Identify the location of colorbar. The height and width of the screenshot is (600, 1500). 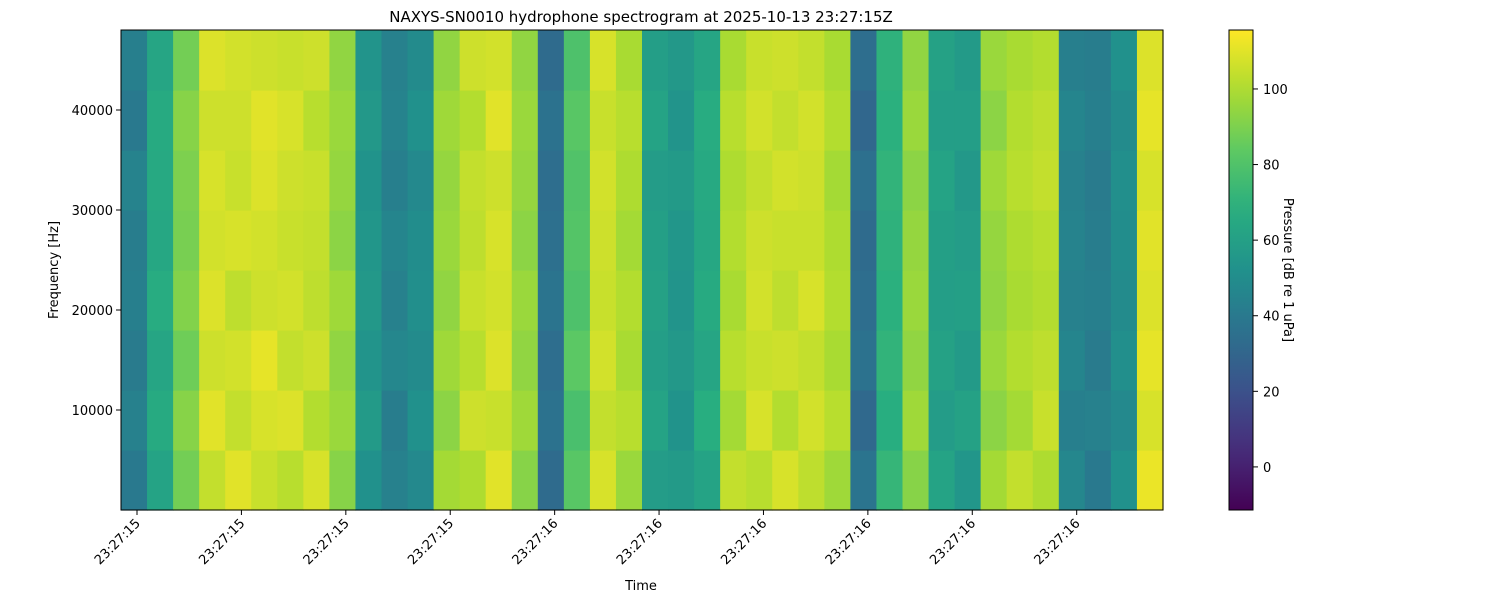
(1241, 270).